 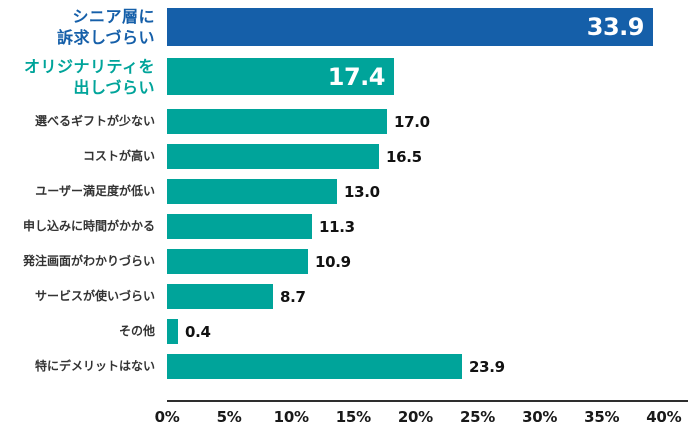 I want to click on bar-track: 33.9, so click(x=433, y=27).